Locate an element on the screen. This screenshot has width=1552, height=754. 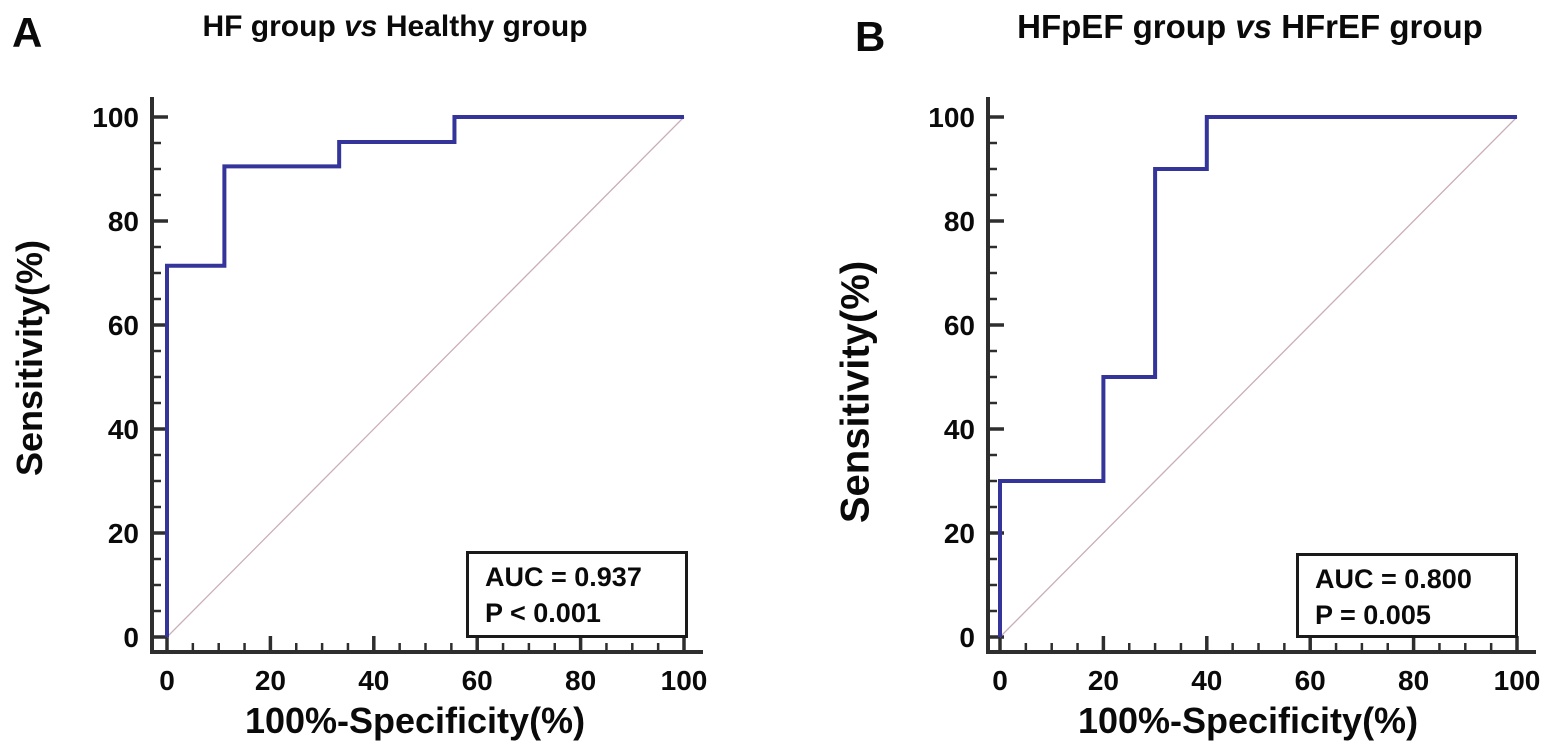
panel-b-x-axis-title: 100%-Specificity(%) is located at coordinates (1248, 720).